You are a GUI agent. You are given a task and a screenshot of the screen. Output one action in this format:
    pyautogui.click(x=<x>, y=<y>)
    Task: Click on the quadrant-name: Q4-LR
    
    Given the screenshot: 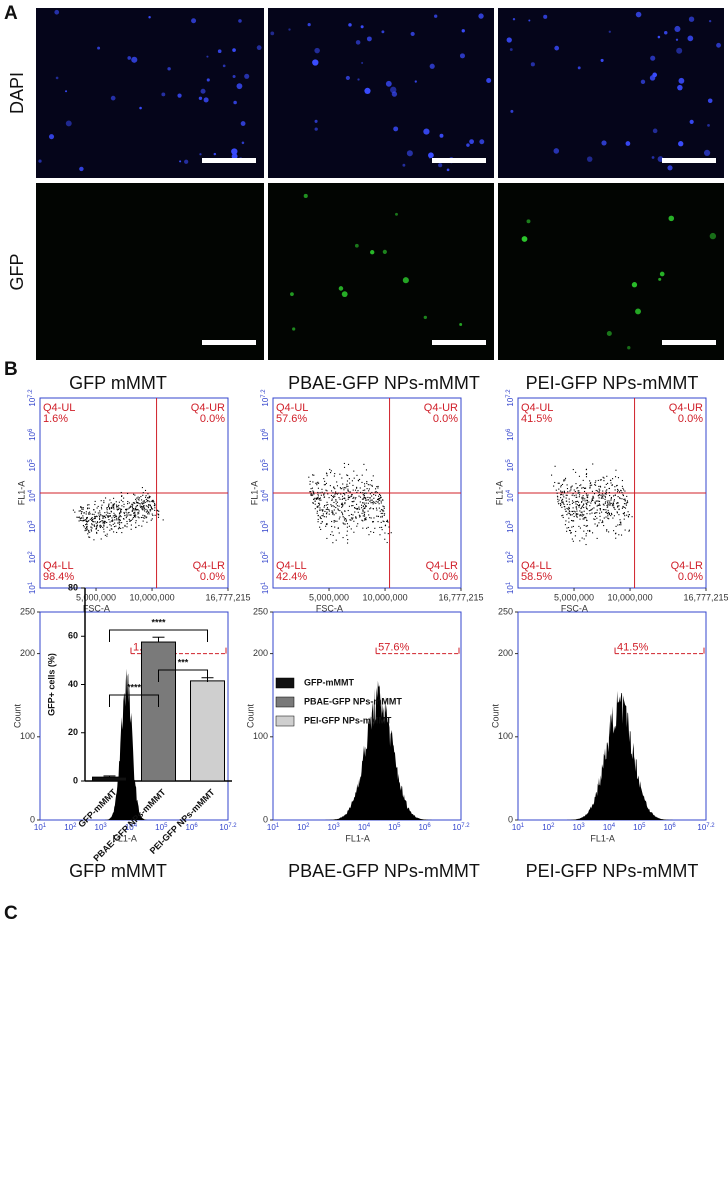 What is the action you would take?
    pyautogui.click(x=209, y=566)
    